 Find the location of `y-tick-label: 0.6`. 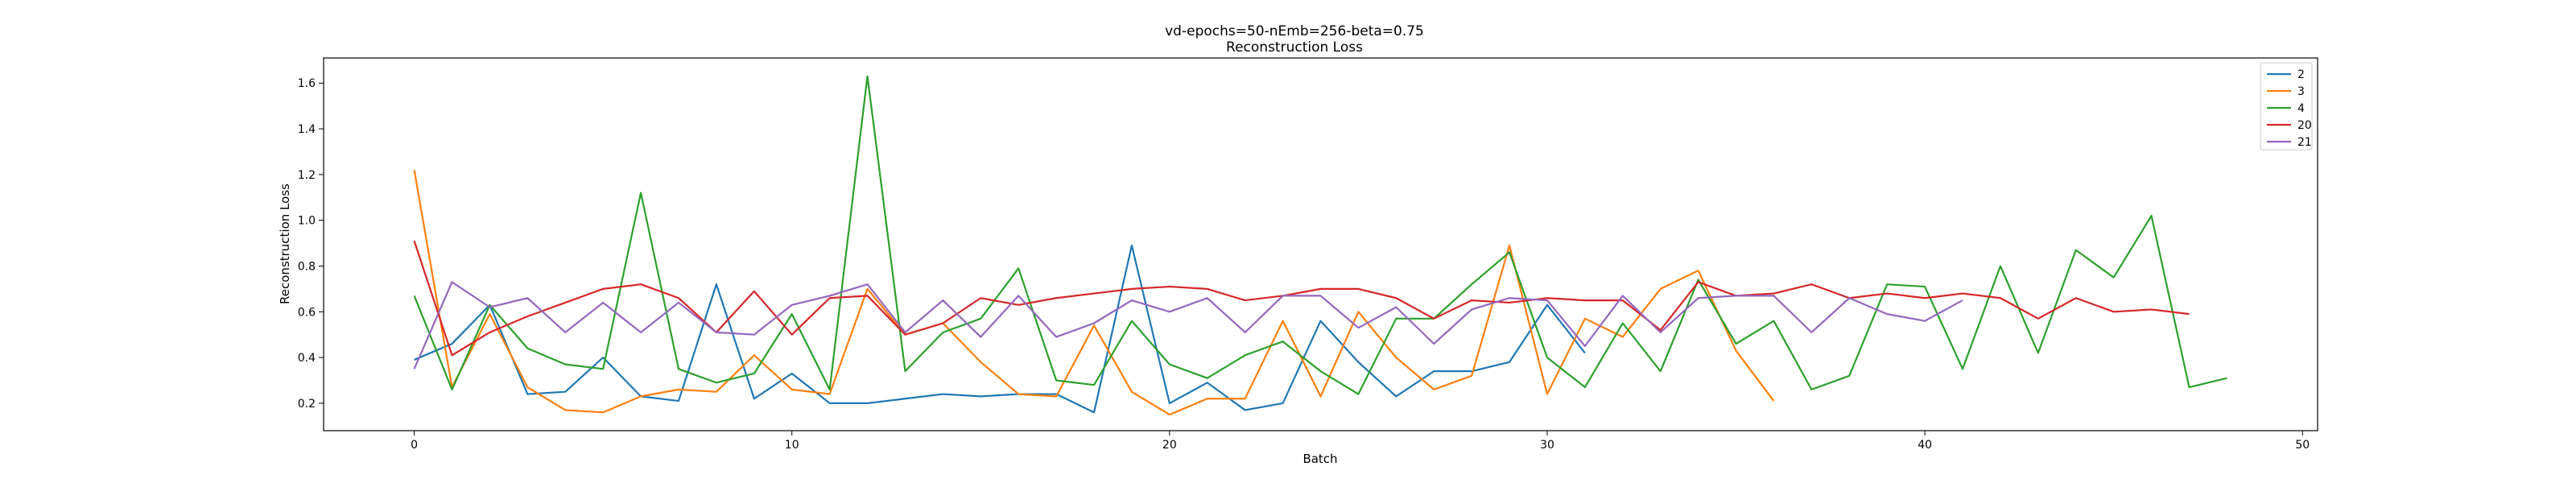

y-tick-label: 0.6 is located at coordinates (307, 312).